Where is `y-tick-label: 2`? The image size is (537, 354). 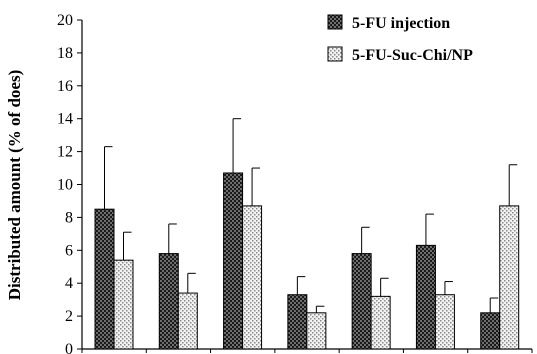
y-tick-label: 2 is located at coordinates (69, 316).